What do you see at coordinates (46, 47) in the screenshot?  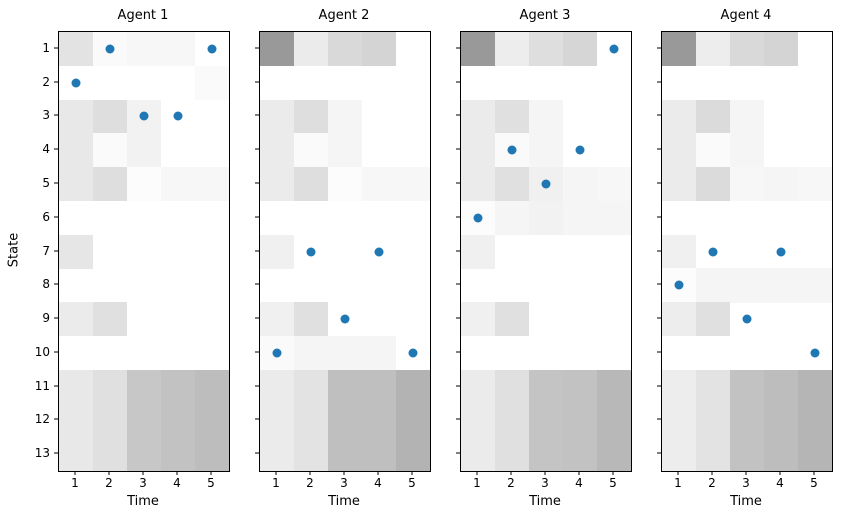 I see `y-tick-label: 1` at bounding box center [46, 47].